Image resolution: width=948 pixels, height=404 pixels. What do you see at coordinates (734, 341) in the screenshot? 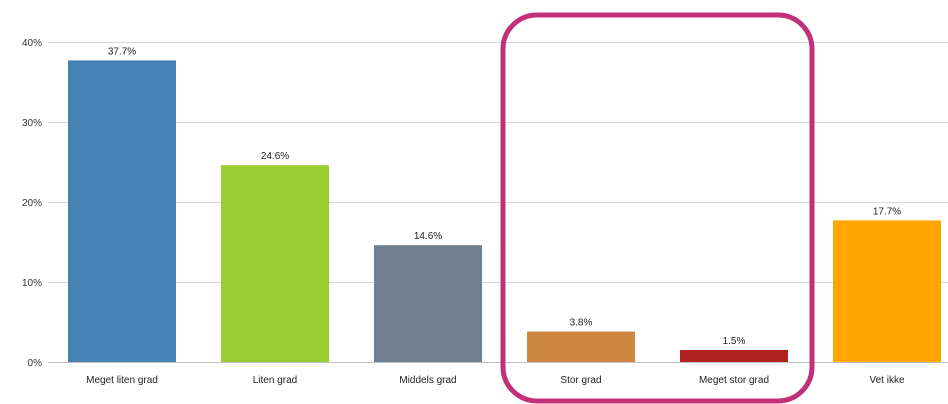
I see `data-label: 1.5%` at bounding box center [734, 341].